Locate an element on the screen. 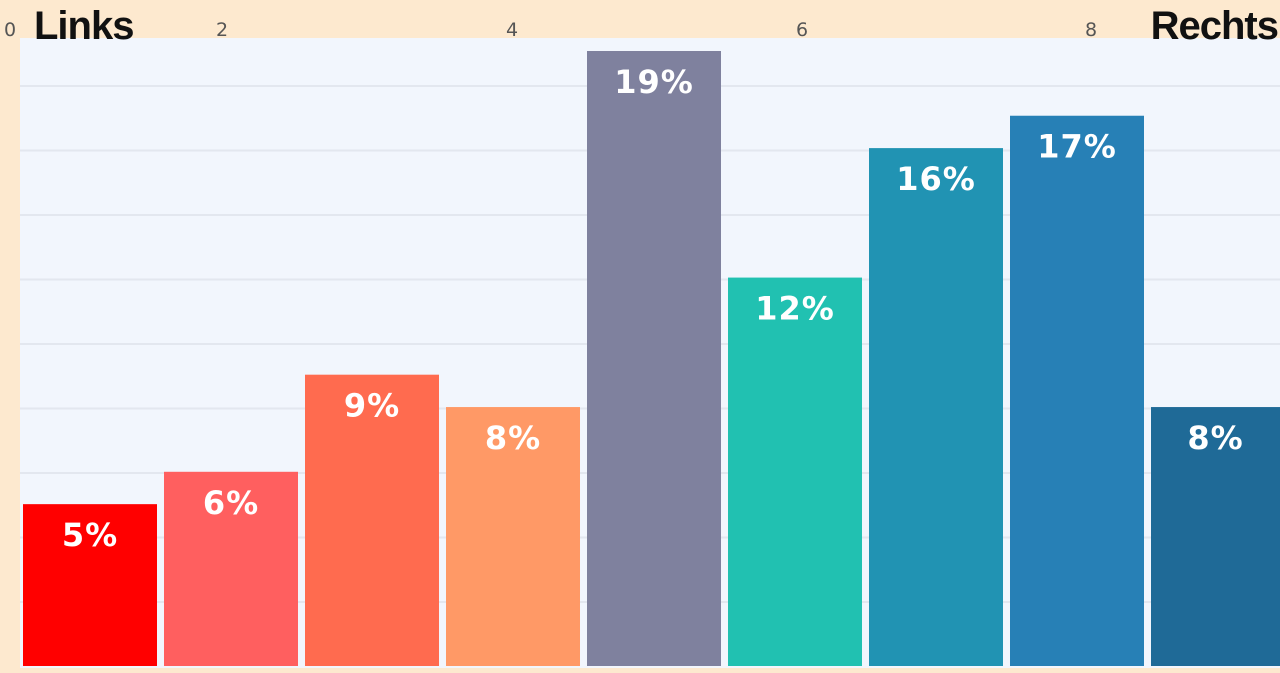 Image resolution: width=1280 pixels, height=673 pixels. bar-value-label: 9% is located at coordinates (372, 406).